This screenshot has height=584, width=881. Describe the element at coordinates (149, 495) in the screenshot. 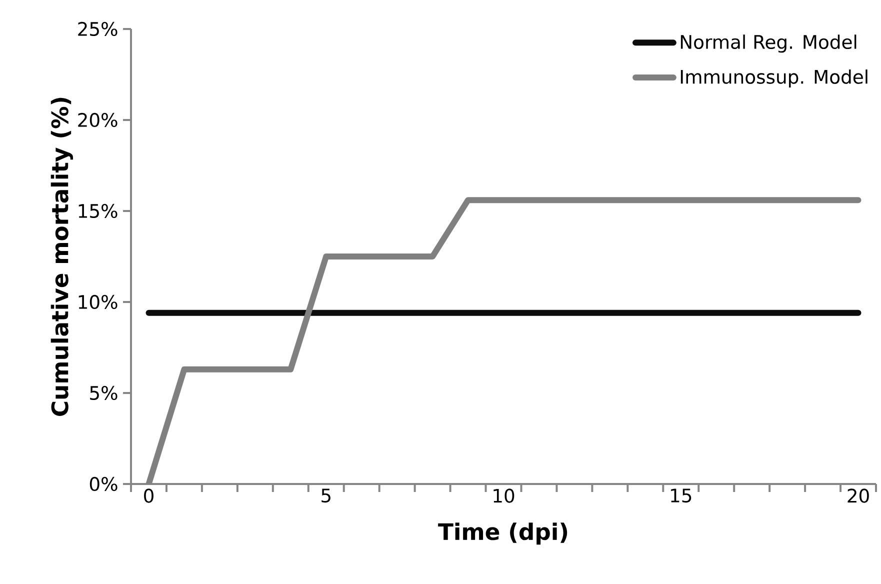

I see `x-tick-label: 0` at that location.